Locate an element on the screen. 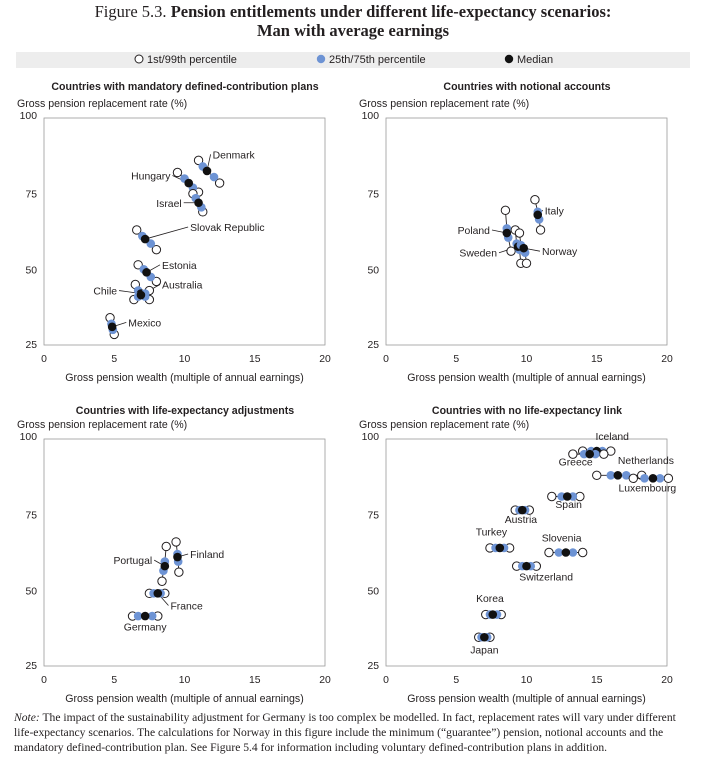  country-label: Hungary is located at coordinates (151, 177).